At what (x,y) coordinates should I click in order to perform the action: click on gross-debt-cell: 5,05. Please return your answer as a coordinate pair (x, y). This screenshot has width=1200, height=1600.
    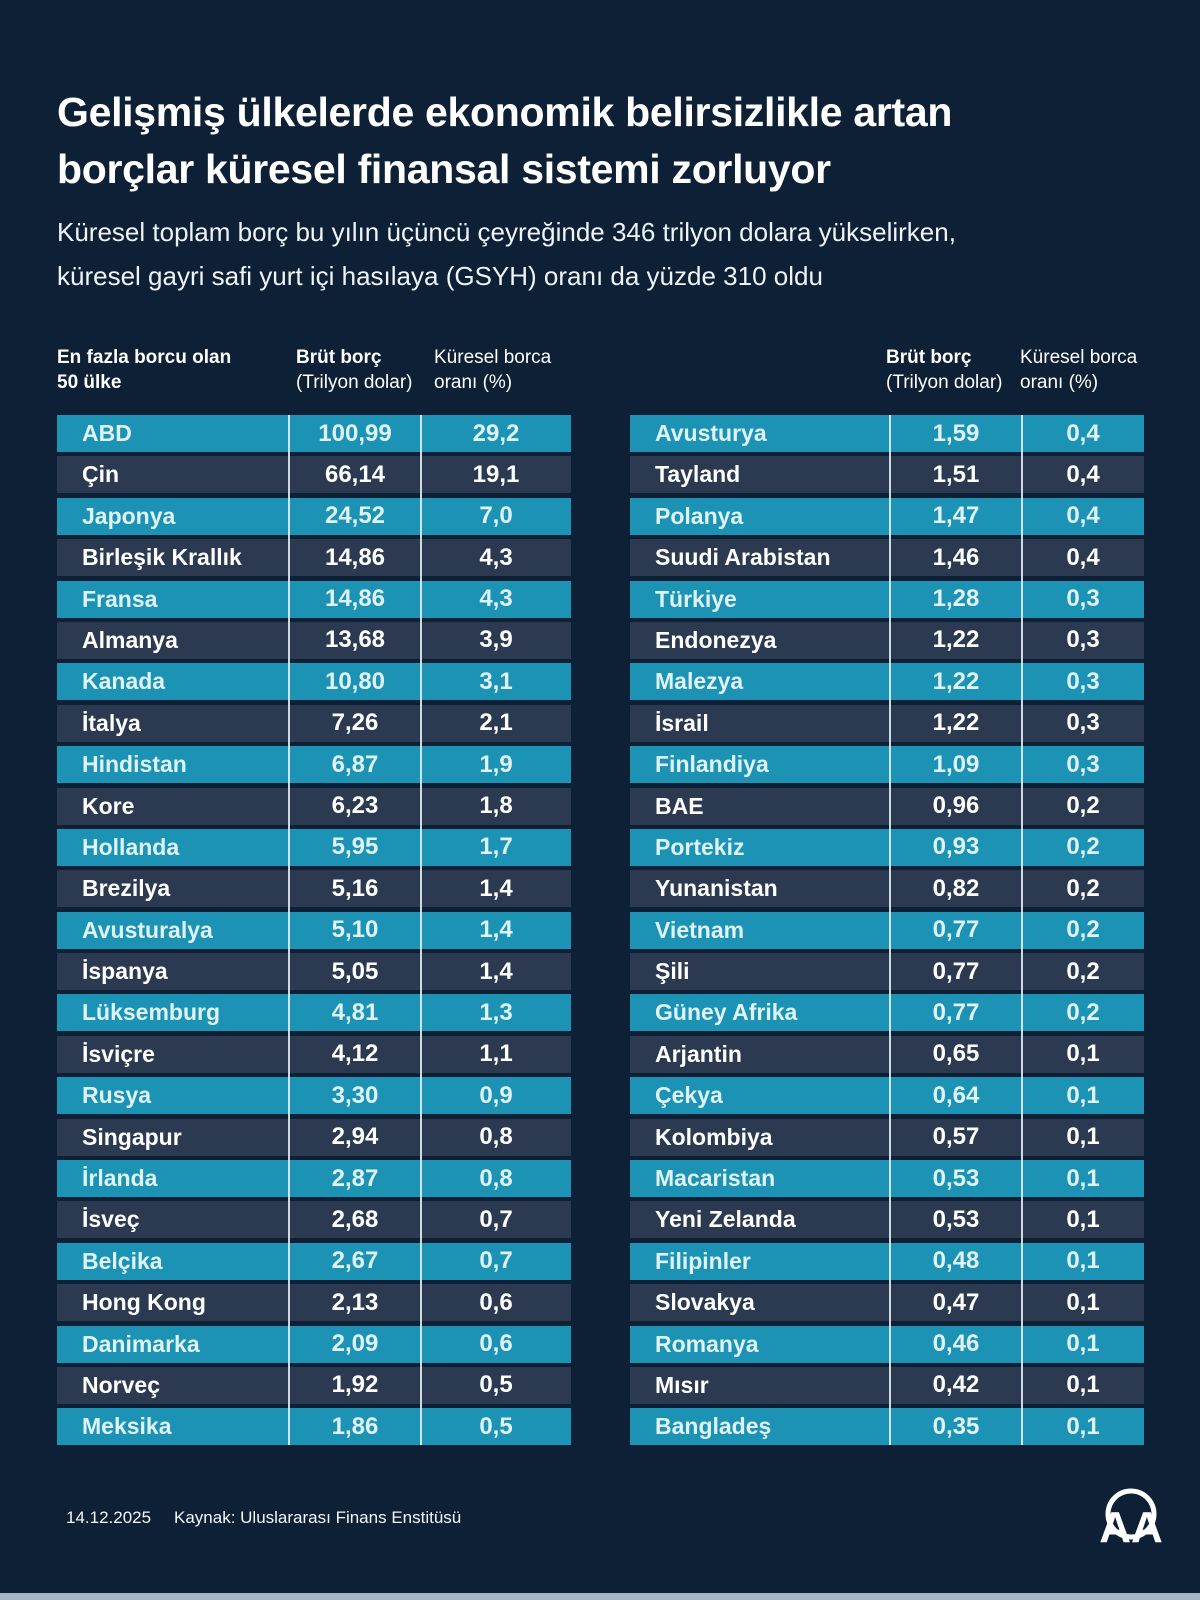
    Looking at the image, I should click on (355, 971).